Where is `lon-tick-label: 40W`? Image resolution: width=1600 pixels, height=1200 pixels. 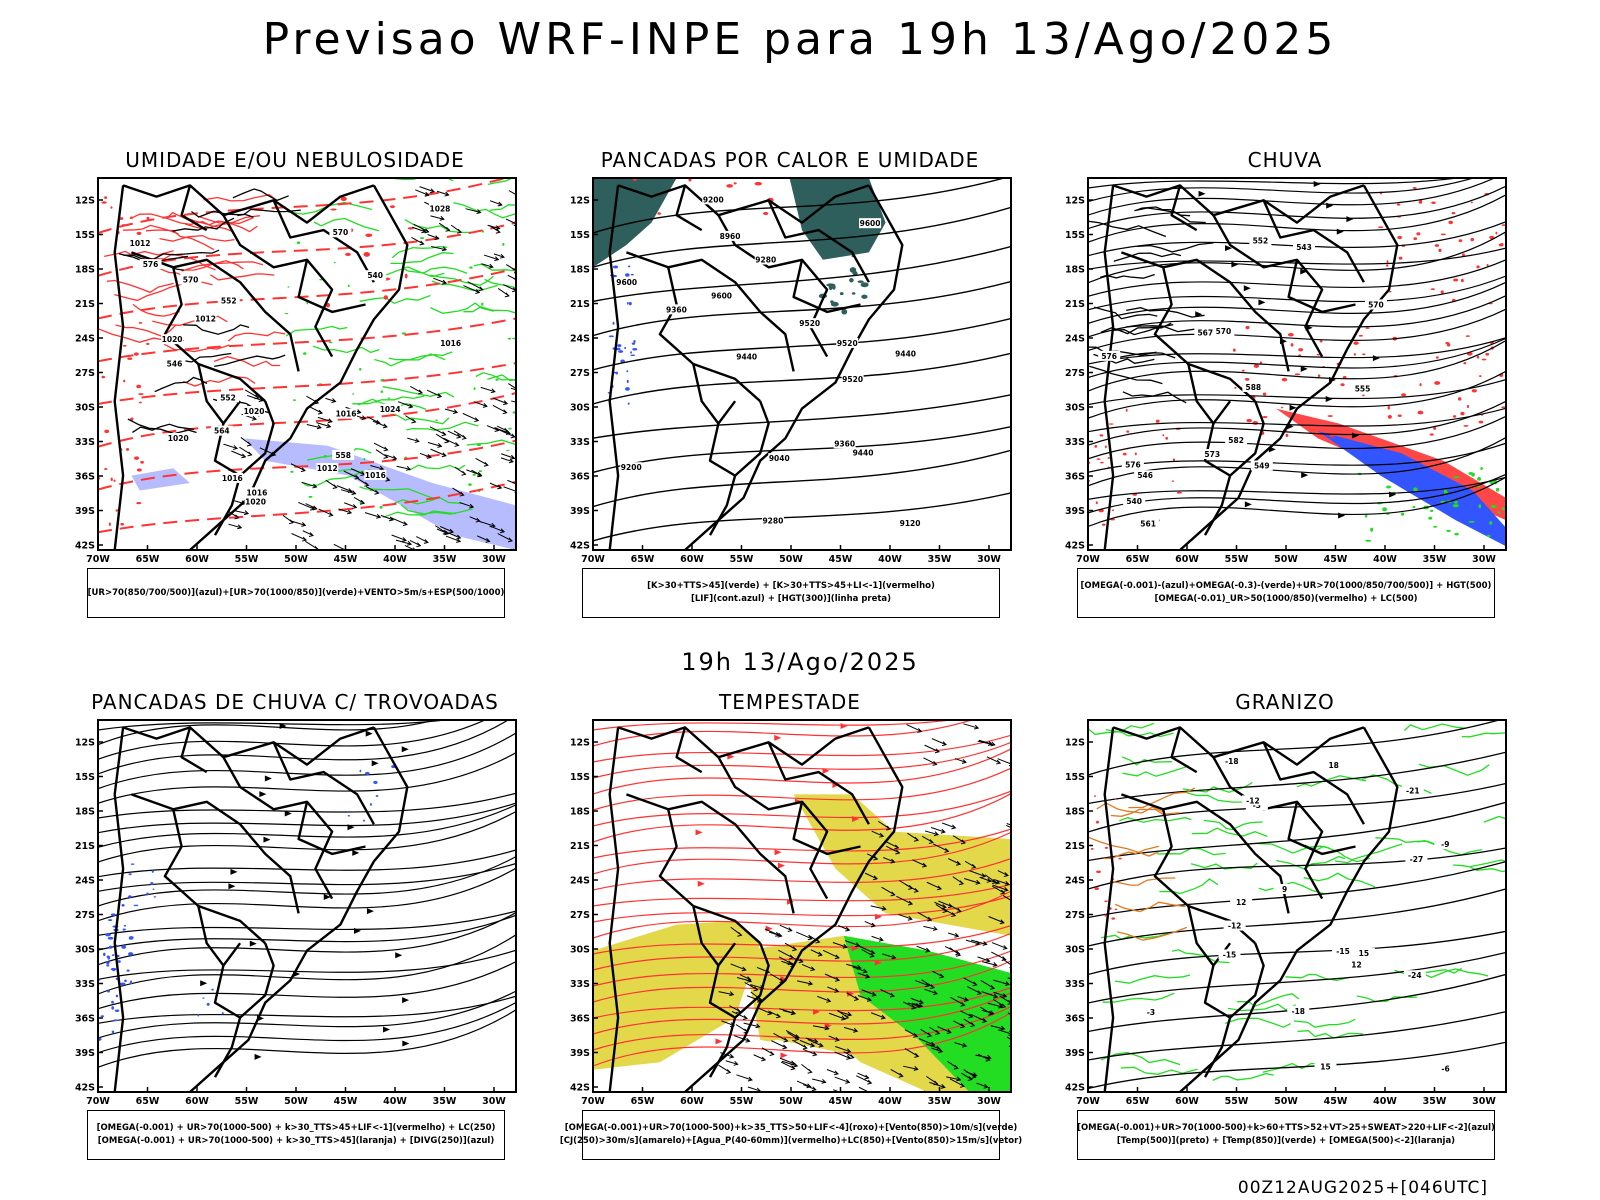 lon-tick-label: 40W is located at coordinates (1385, 559).